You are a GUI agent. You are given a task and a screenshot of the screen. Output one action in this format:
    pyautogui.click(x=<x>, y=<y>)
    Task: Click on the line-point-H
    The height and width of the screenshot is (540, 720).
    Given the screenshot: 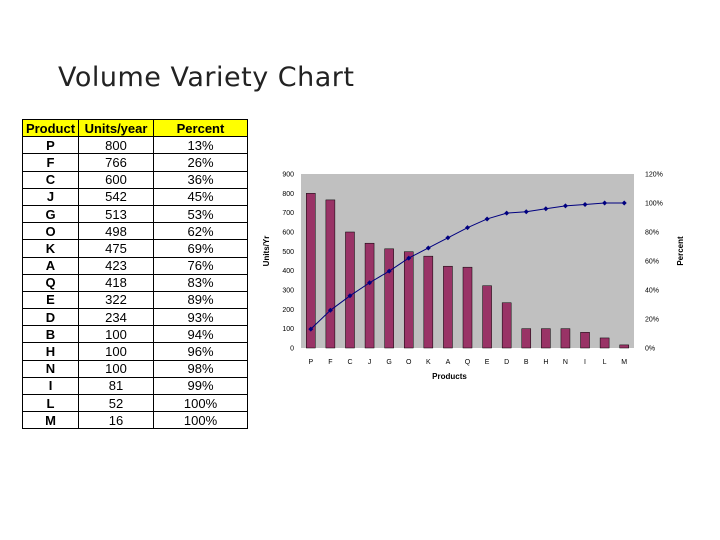 What is the action you would take?
    pyautogui.click(x=546, y=209)
    